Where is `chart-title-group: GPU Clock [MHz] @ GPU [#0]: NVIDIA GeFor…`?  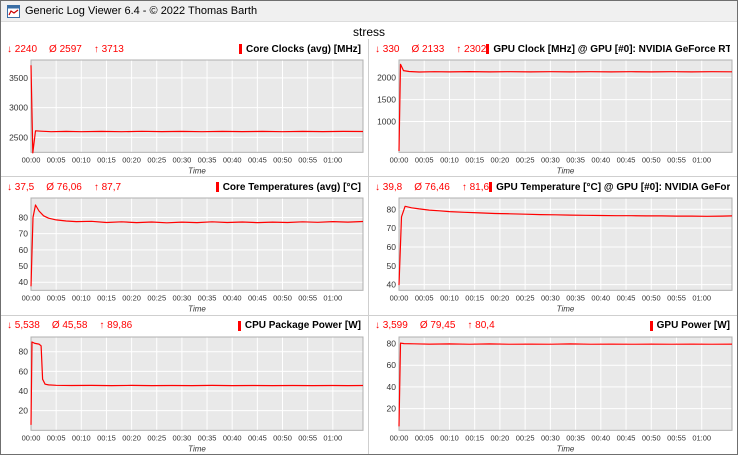
chart-title-group: GPU Clock [MHz] @ GPU [#0]: NVIDIA GeFor… is located at coordinates (608, 49).